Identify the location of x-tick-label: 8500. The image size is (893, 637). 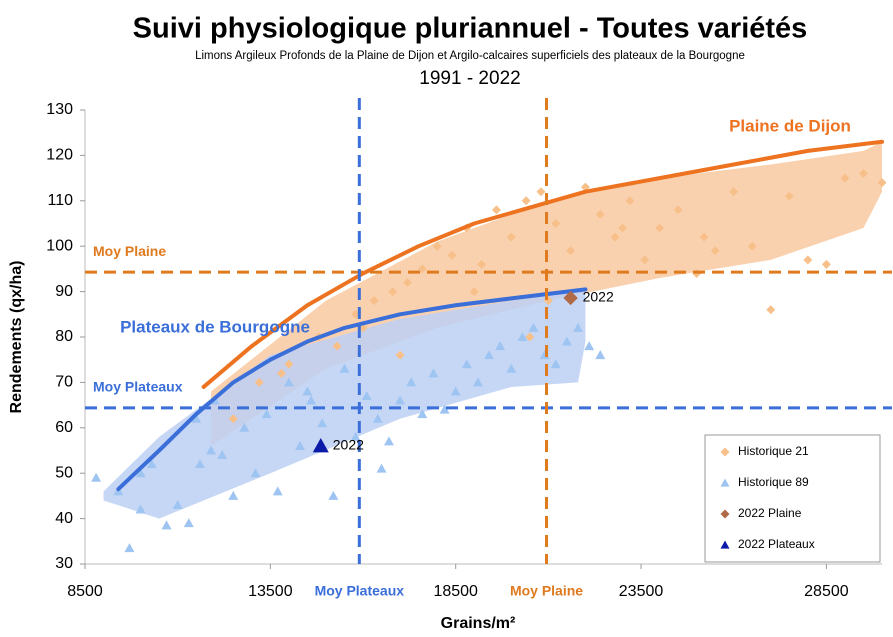
(85, 591).